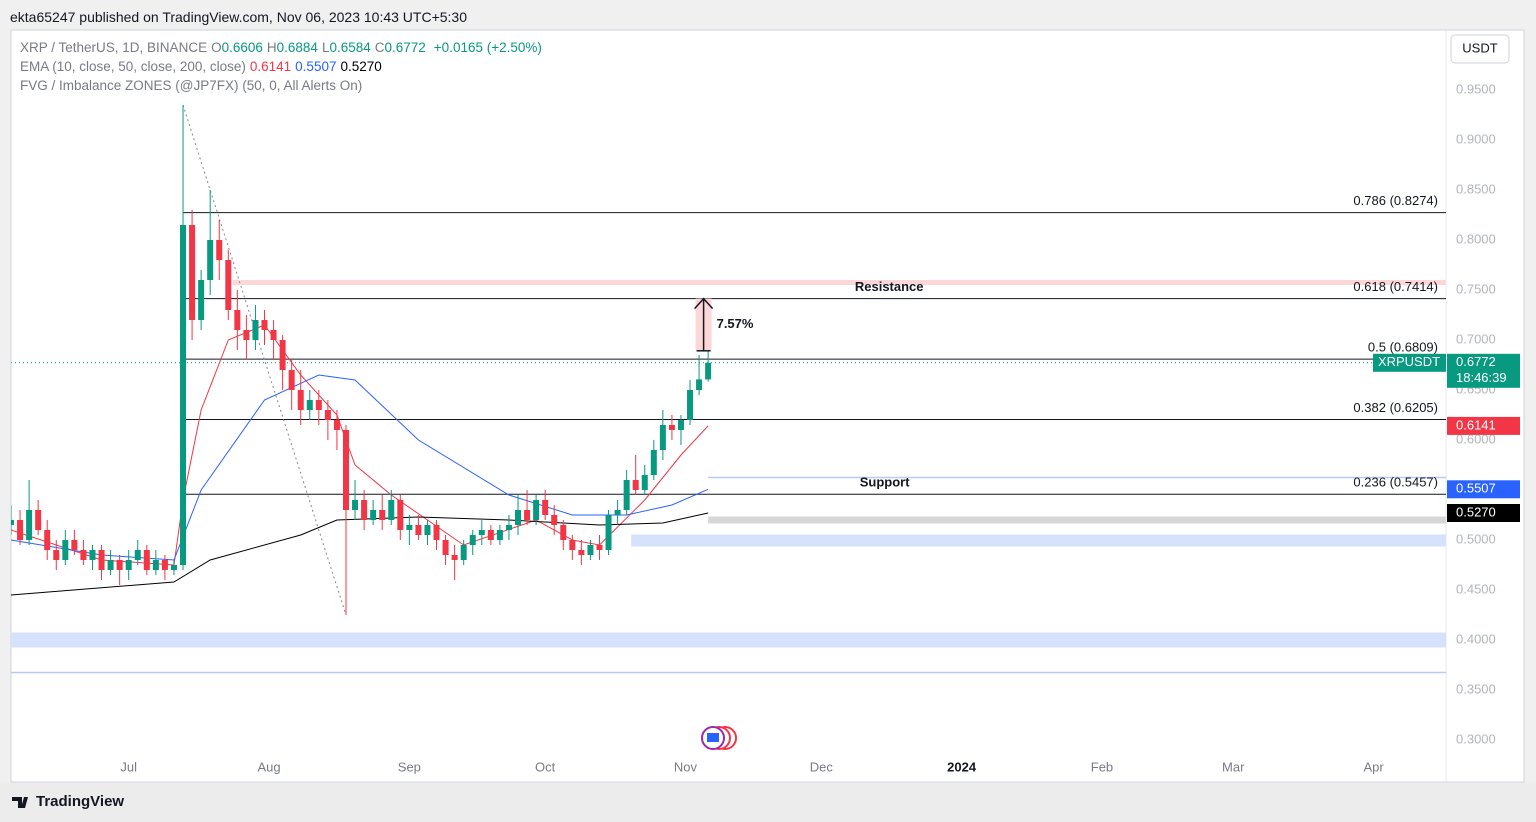 The height and width of the screenshot is (822, 1536). Describe the element at coordinates (270, 66) in the screenshot. I see `ema-value: 0.6141` at that location.